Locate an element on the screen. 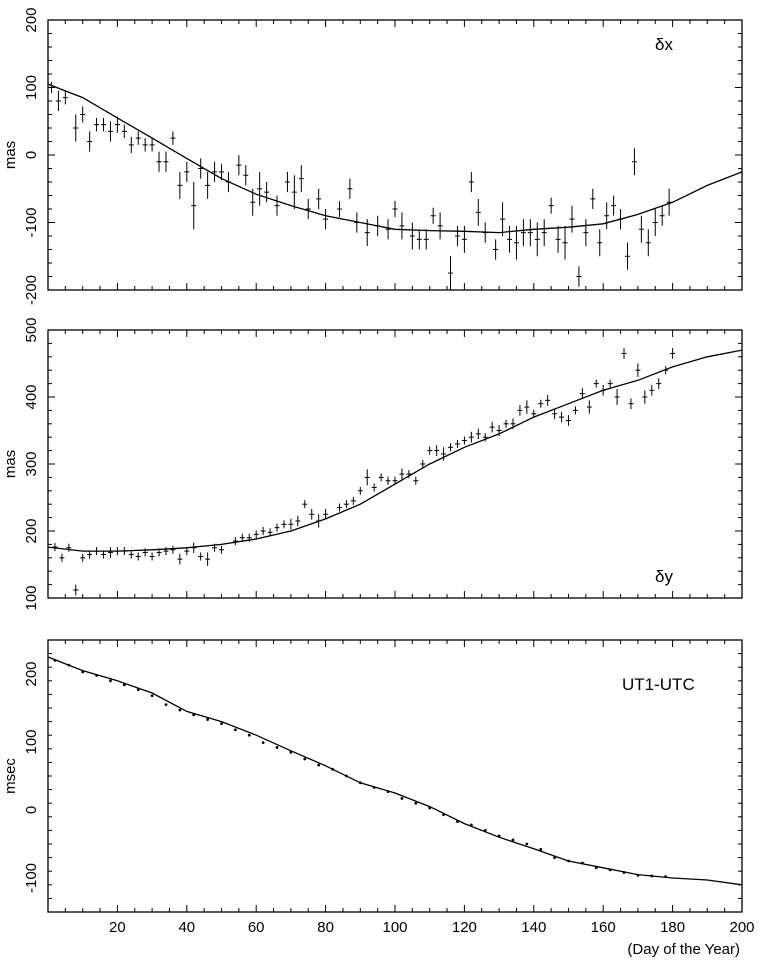  x-tick-label: 120 is located at coordinates (464, 927).